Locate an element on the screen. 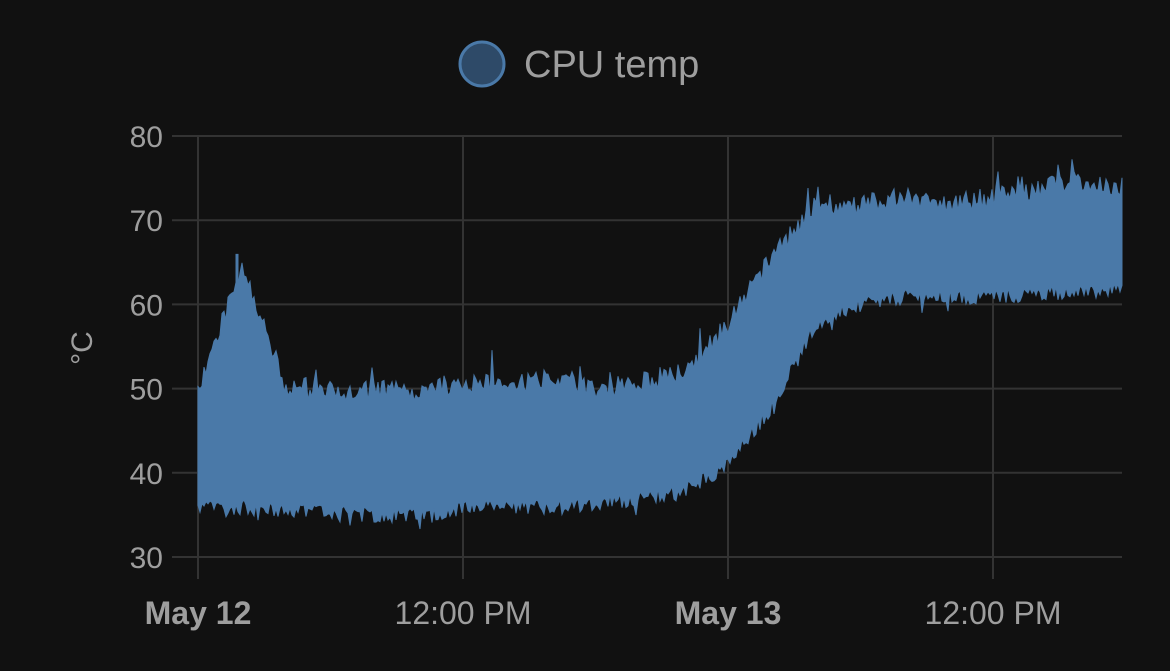 This screenshot has width=1170, height=671. y-tick-label: 40 is located at coordinates (146, 474).